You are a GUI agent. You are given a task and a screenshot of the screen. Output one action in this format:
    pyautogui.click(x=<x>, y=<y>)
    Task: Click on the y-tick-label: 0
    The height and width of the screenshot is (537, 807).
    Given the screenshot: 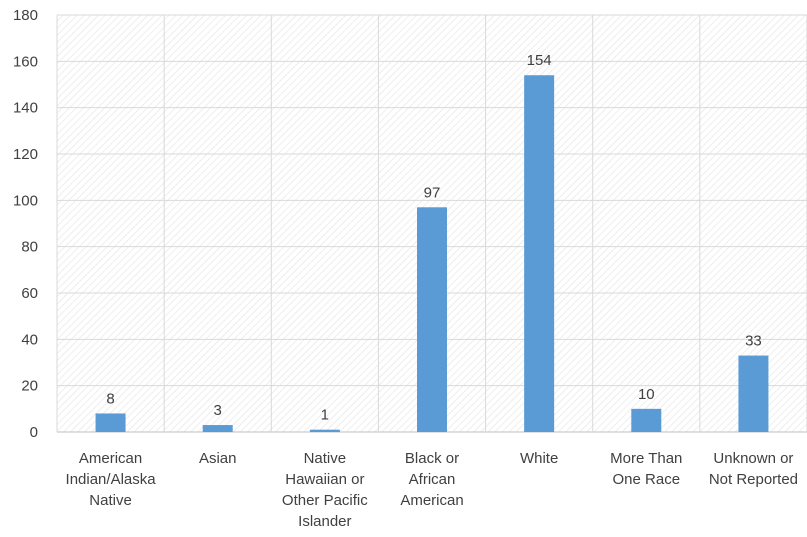 What is the action you would take?
    pyautogui.click(x=34, y=432)
    